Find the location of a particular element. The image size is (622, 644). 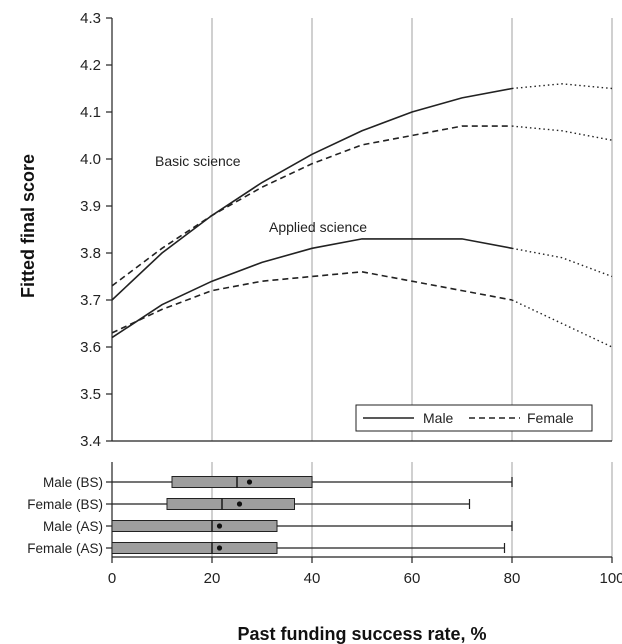

box-layer: Male (BS) Female (BS) Male (AS) Female (AS) is located at coordinates (270, 515).